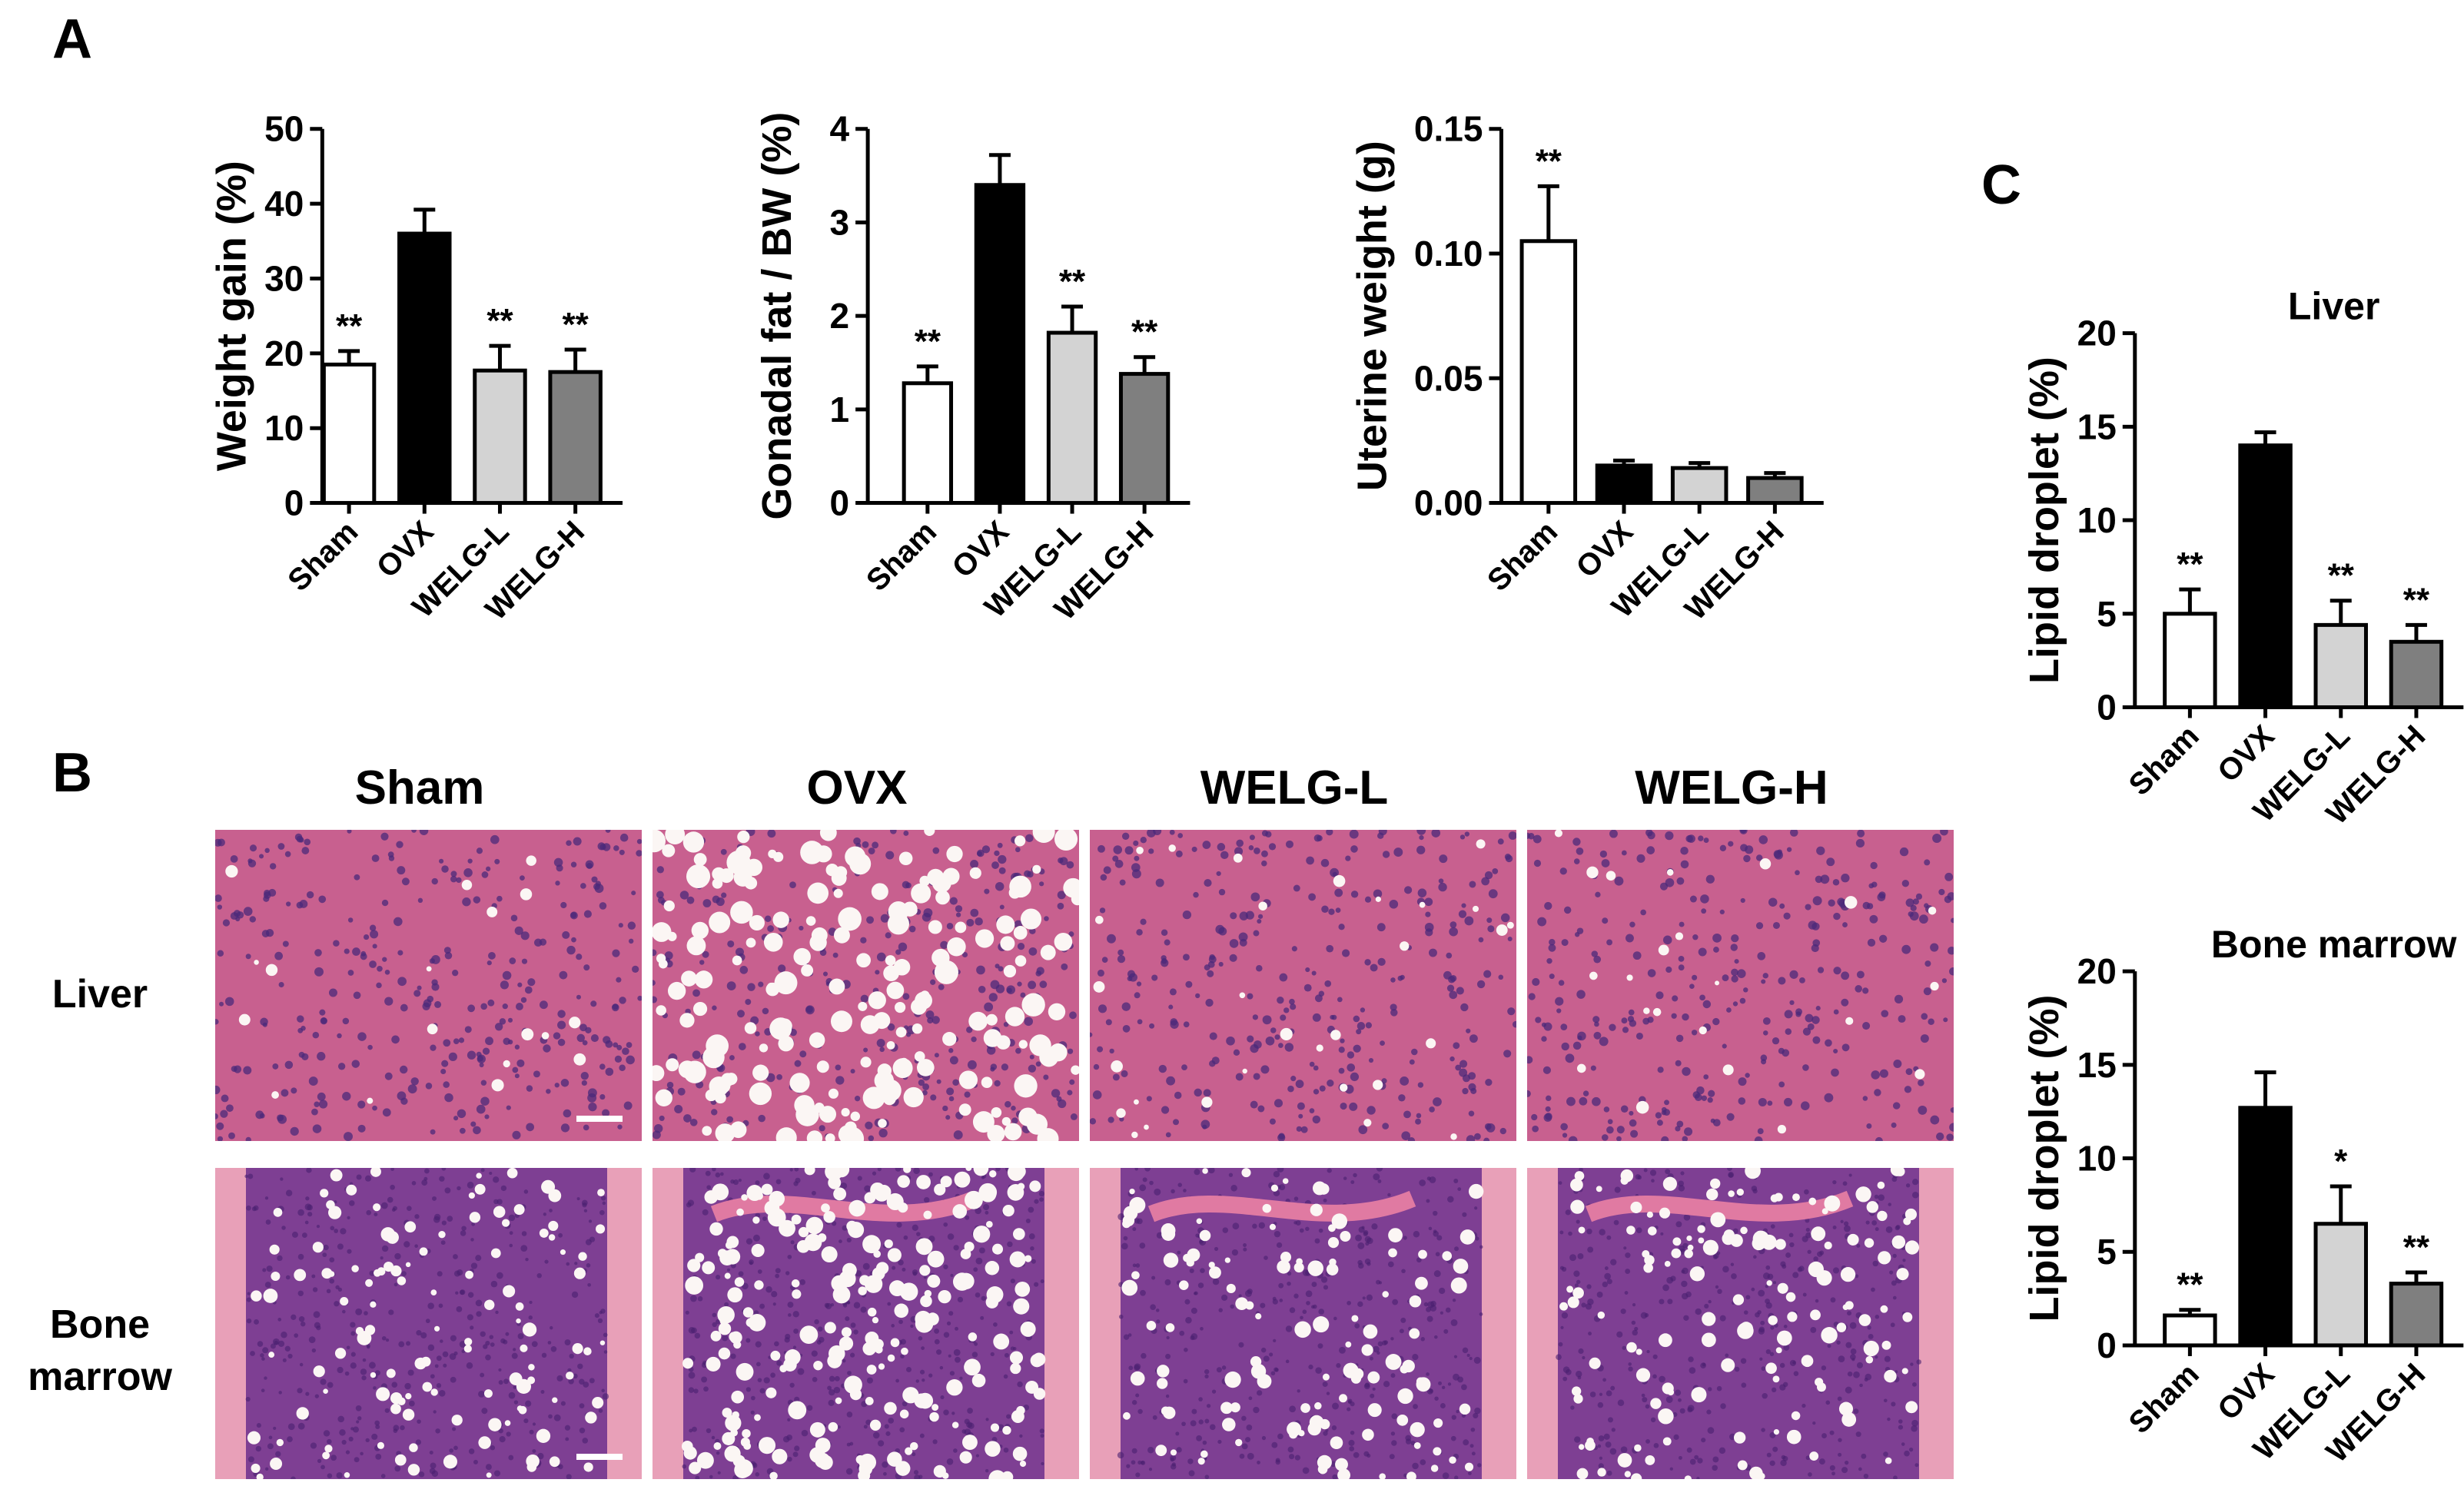 The image size is (2464, 1496). I want to click on chart-title: Liver, so click(2334, 307).